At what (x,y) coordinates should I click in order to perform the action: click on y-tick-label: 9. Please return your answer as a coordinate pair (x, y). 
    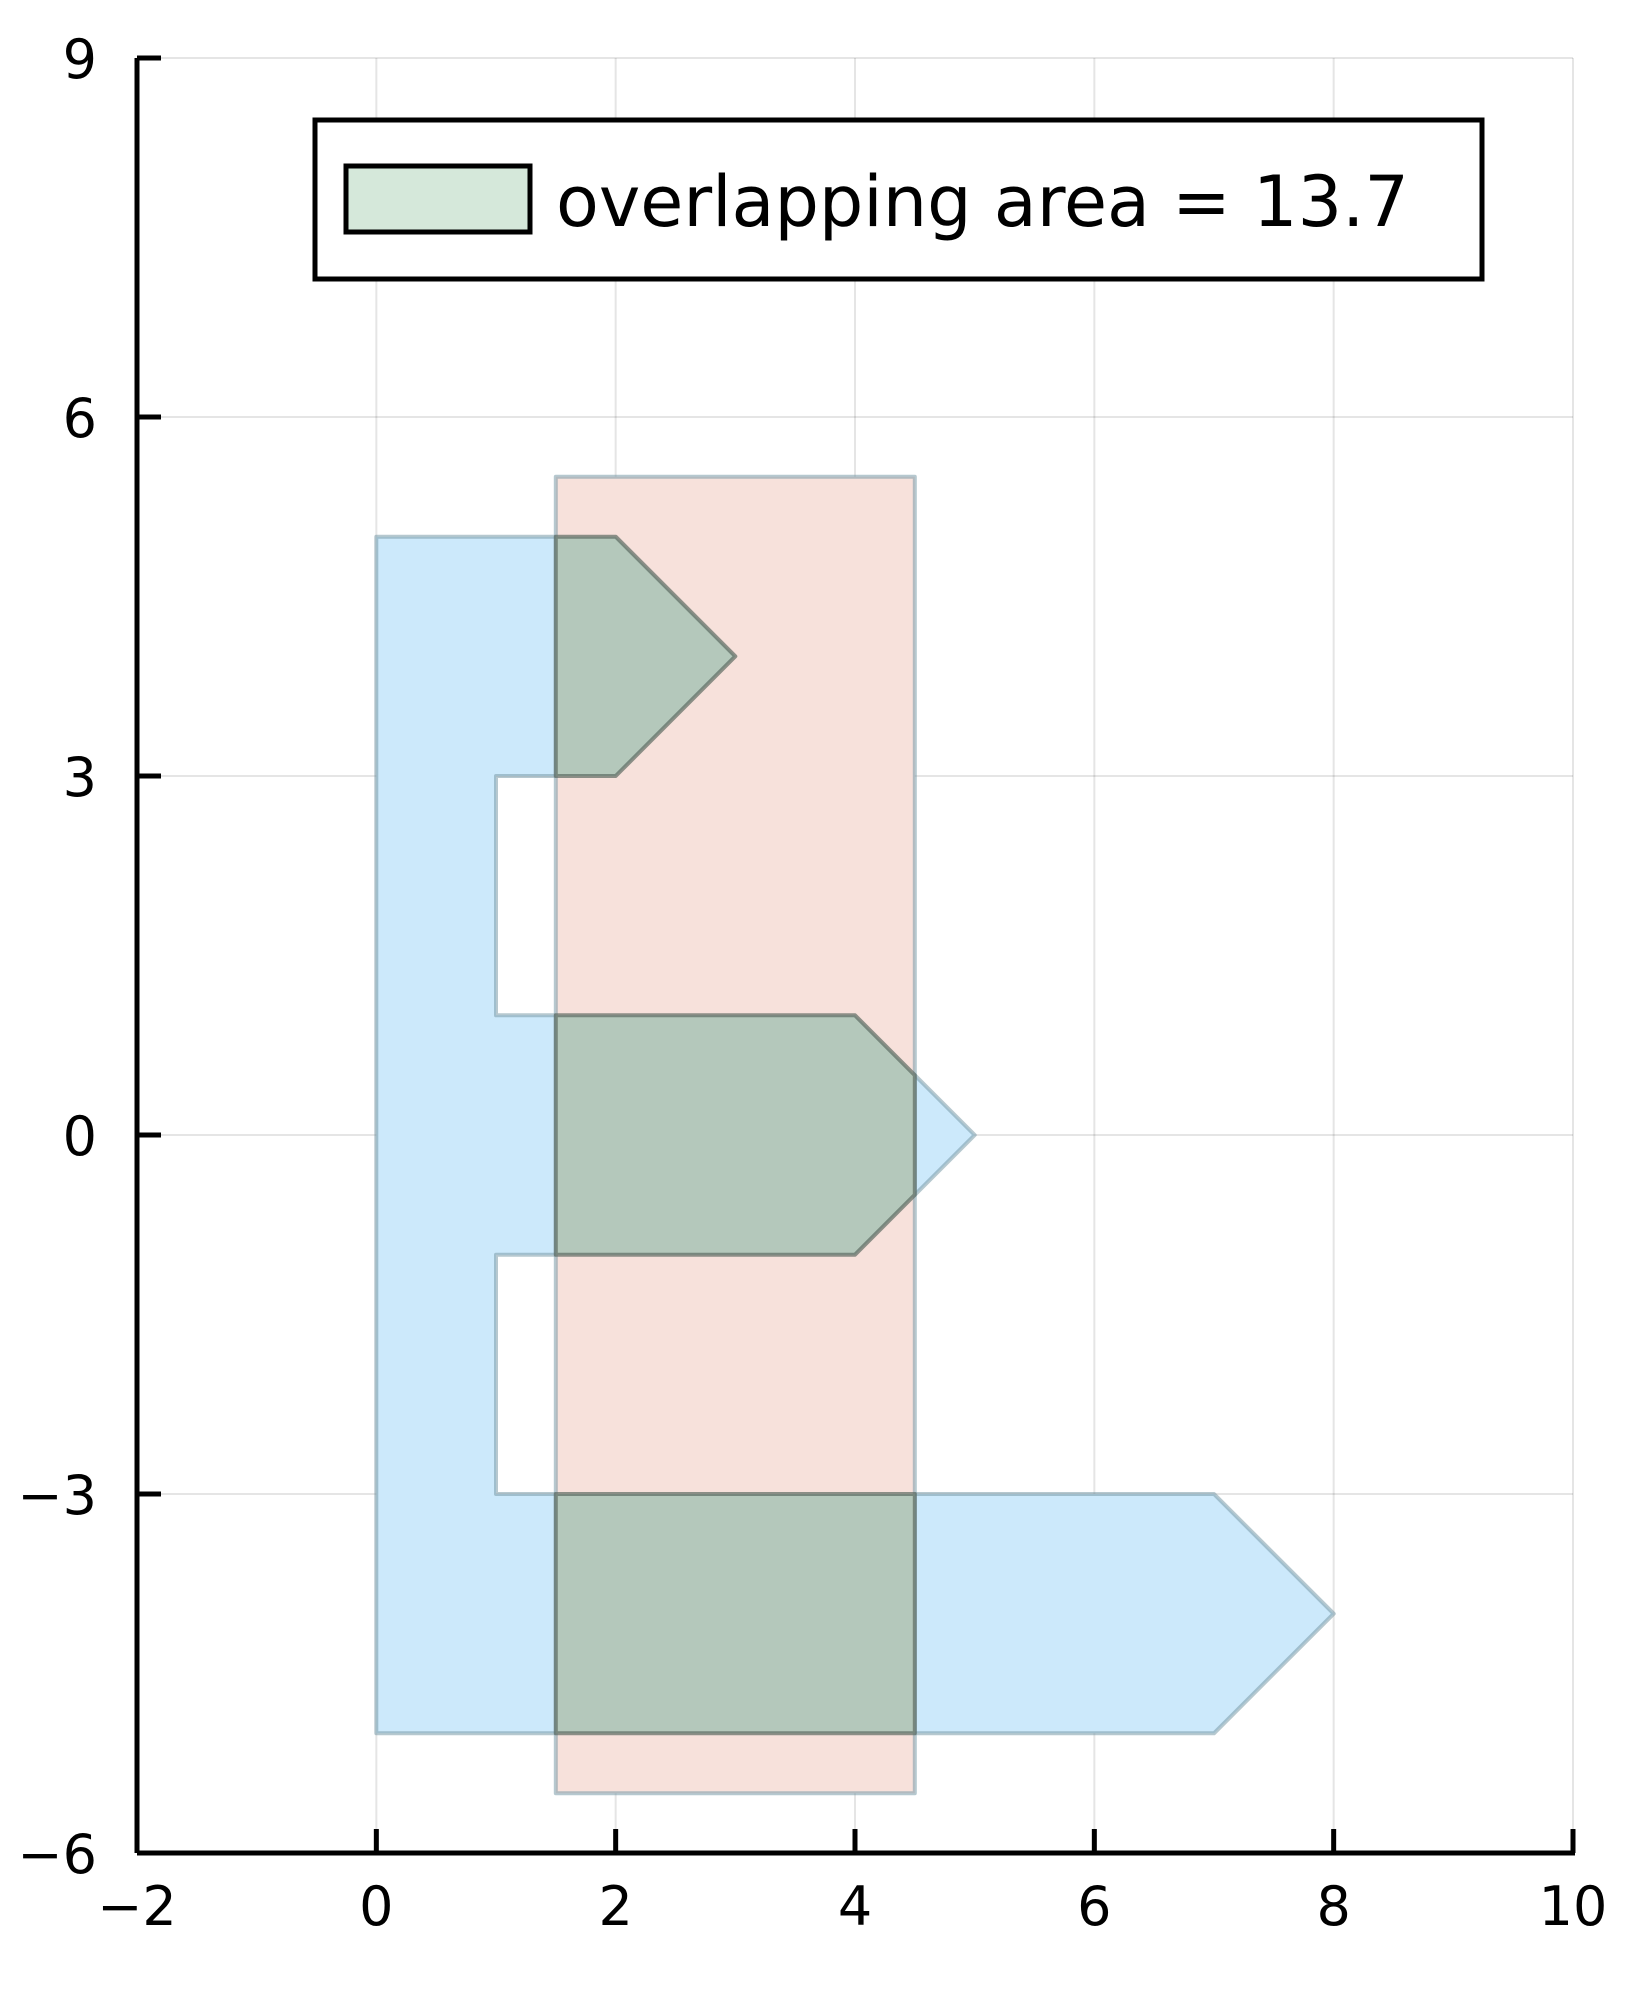
    Looking at the image, I should click on (80, 59).